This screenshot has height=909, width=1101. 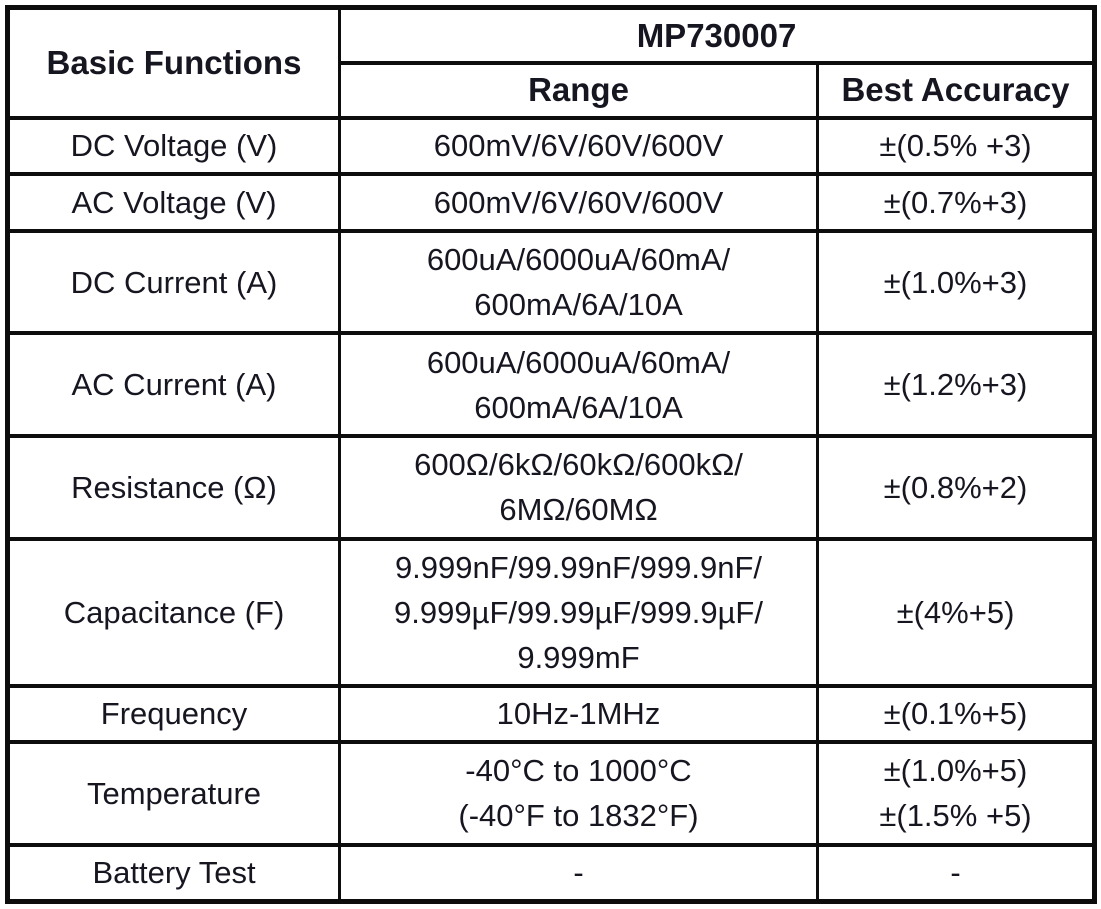 I want to click on header-basic-functions: Basic Functions, so click(x=173, y=62).